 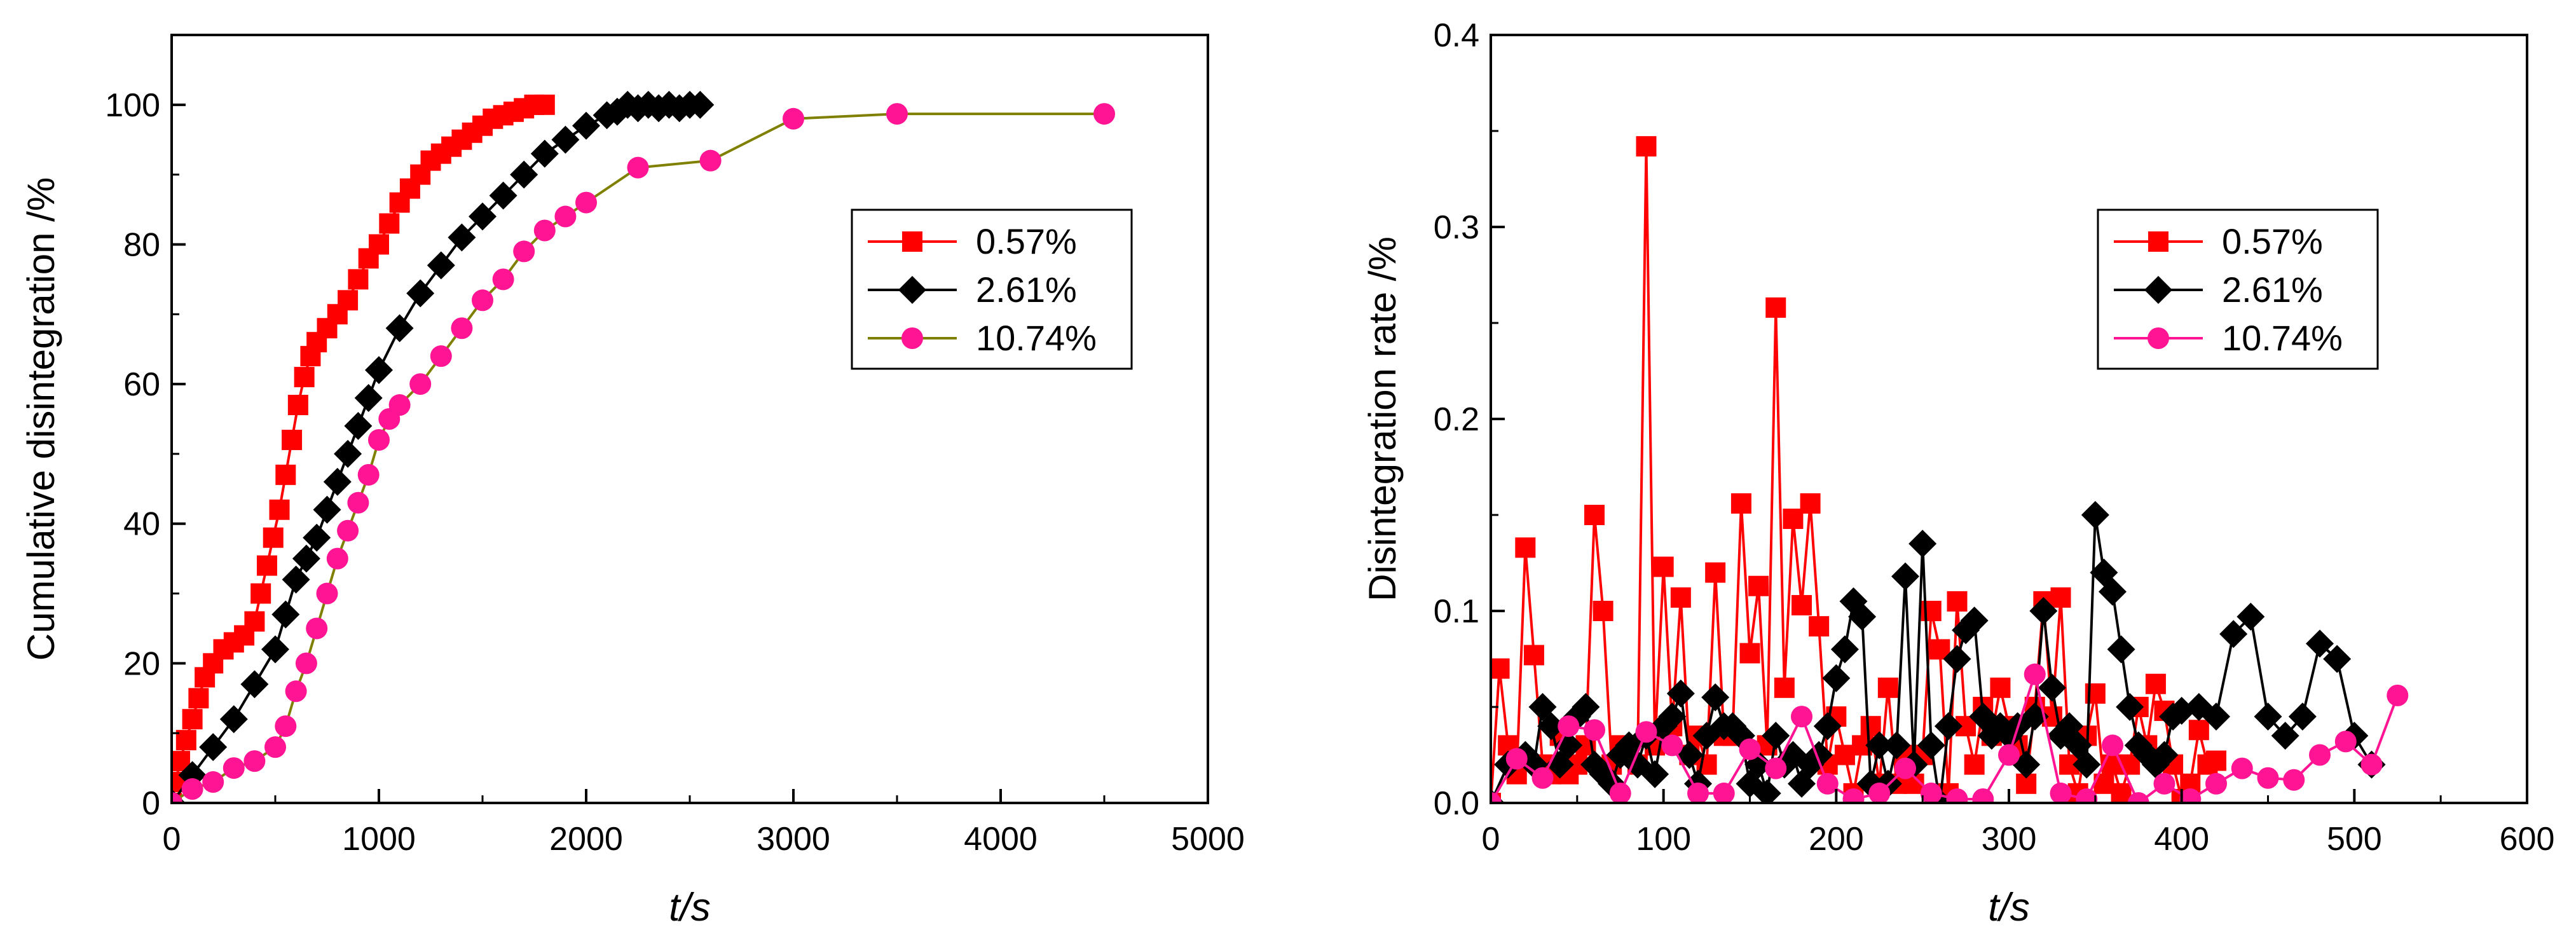 I want to click on legend-label-1: 2.61%, so click(x=1026, y=290).